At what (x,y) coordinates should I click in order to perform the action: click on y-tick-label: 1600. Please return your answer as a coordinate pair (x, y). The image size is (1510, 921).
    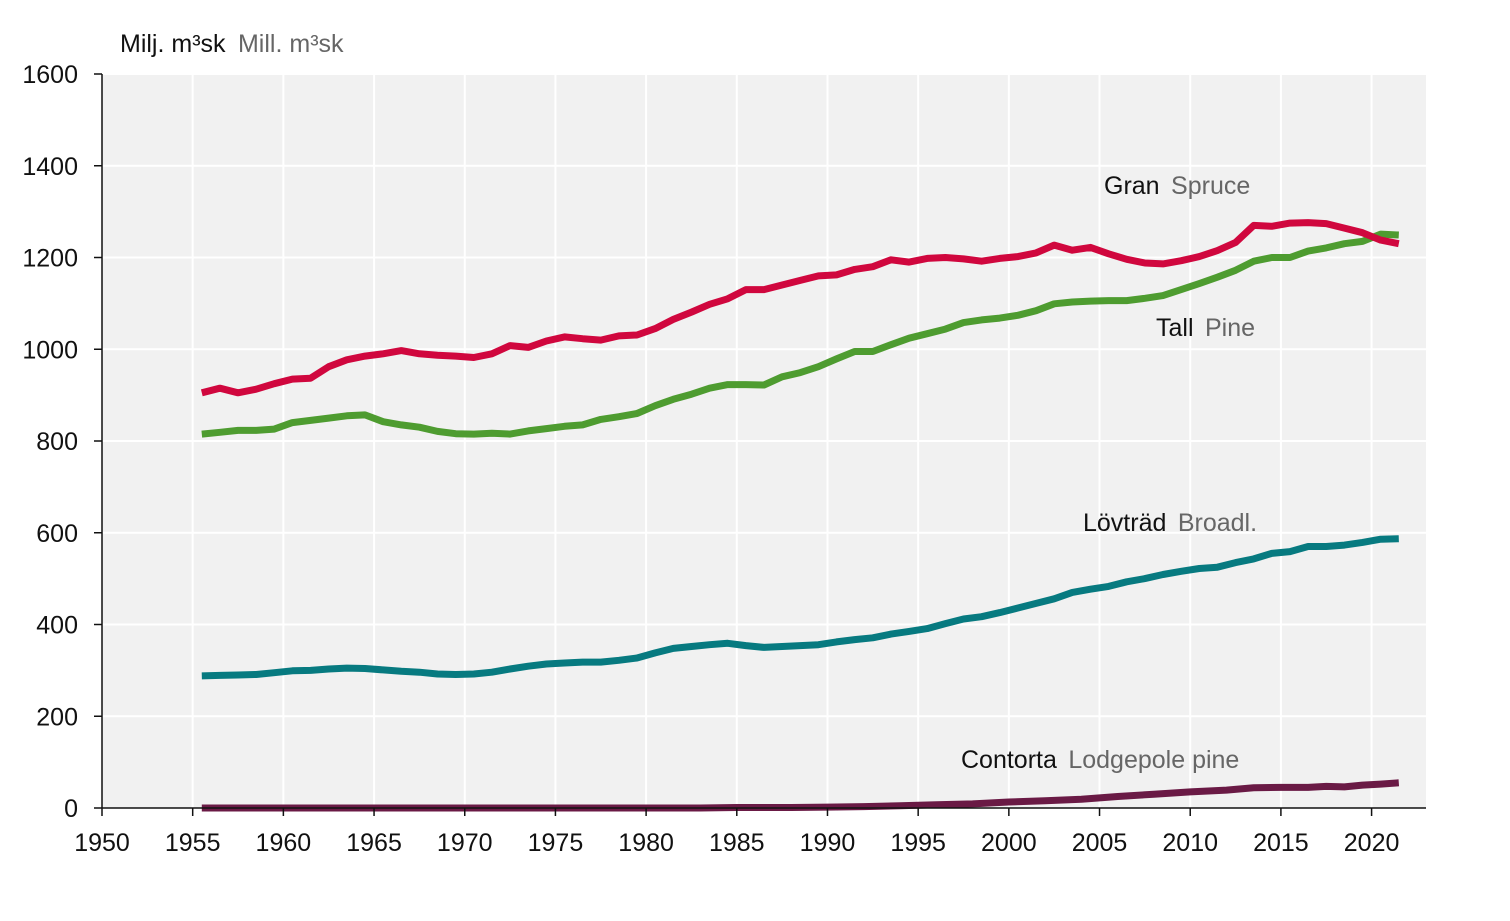
    Looking at the image, I should click on (50, 75).